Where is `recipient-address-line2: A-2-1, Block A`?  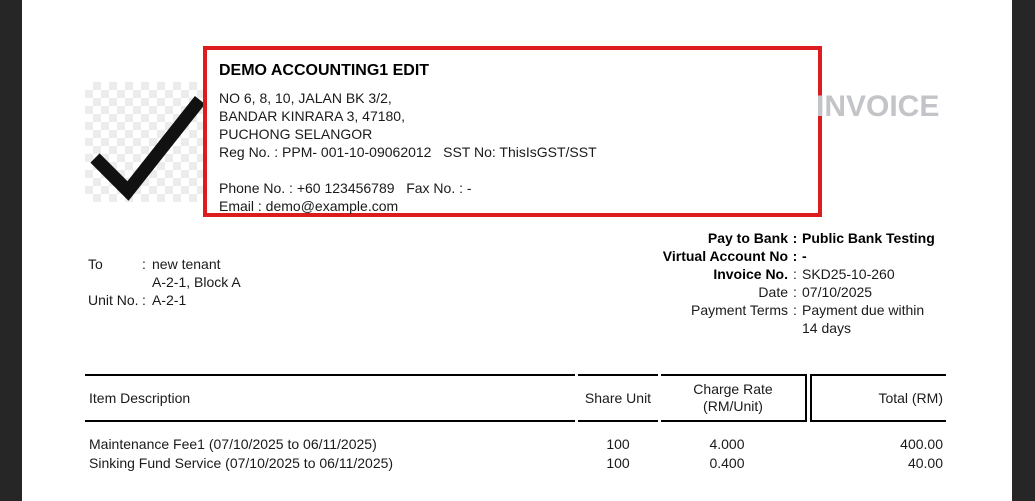 recipient-address-line2: A-2-1, Block A is located at coordinates (196, 282).